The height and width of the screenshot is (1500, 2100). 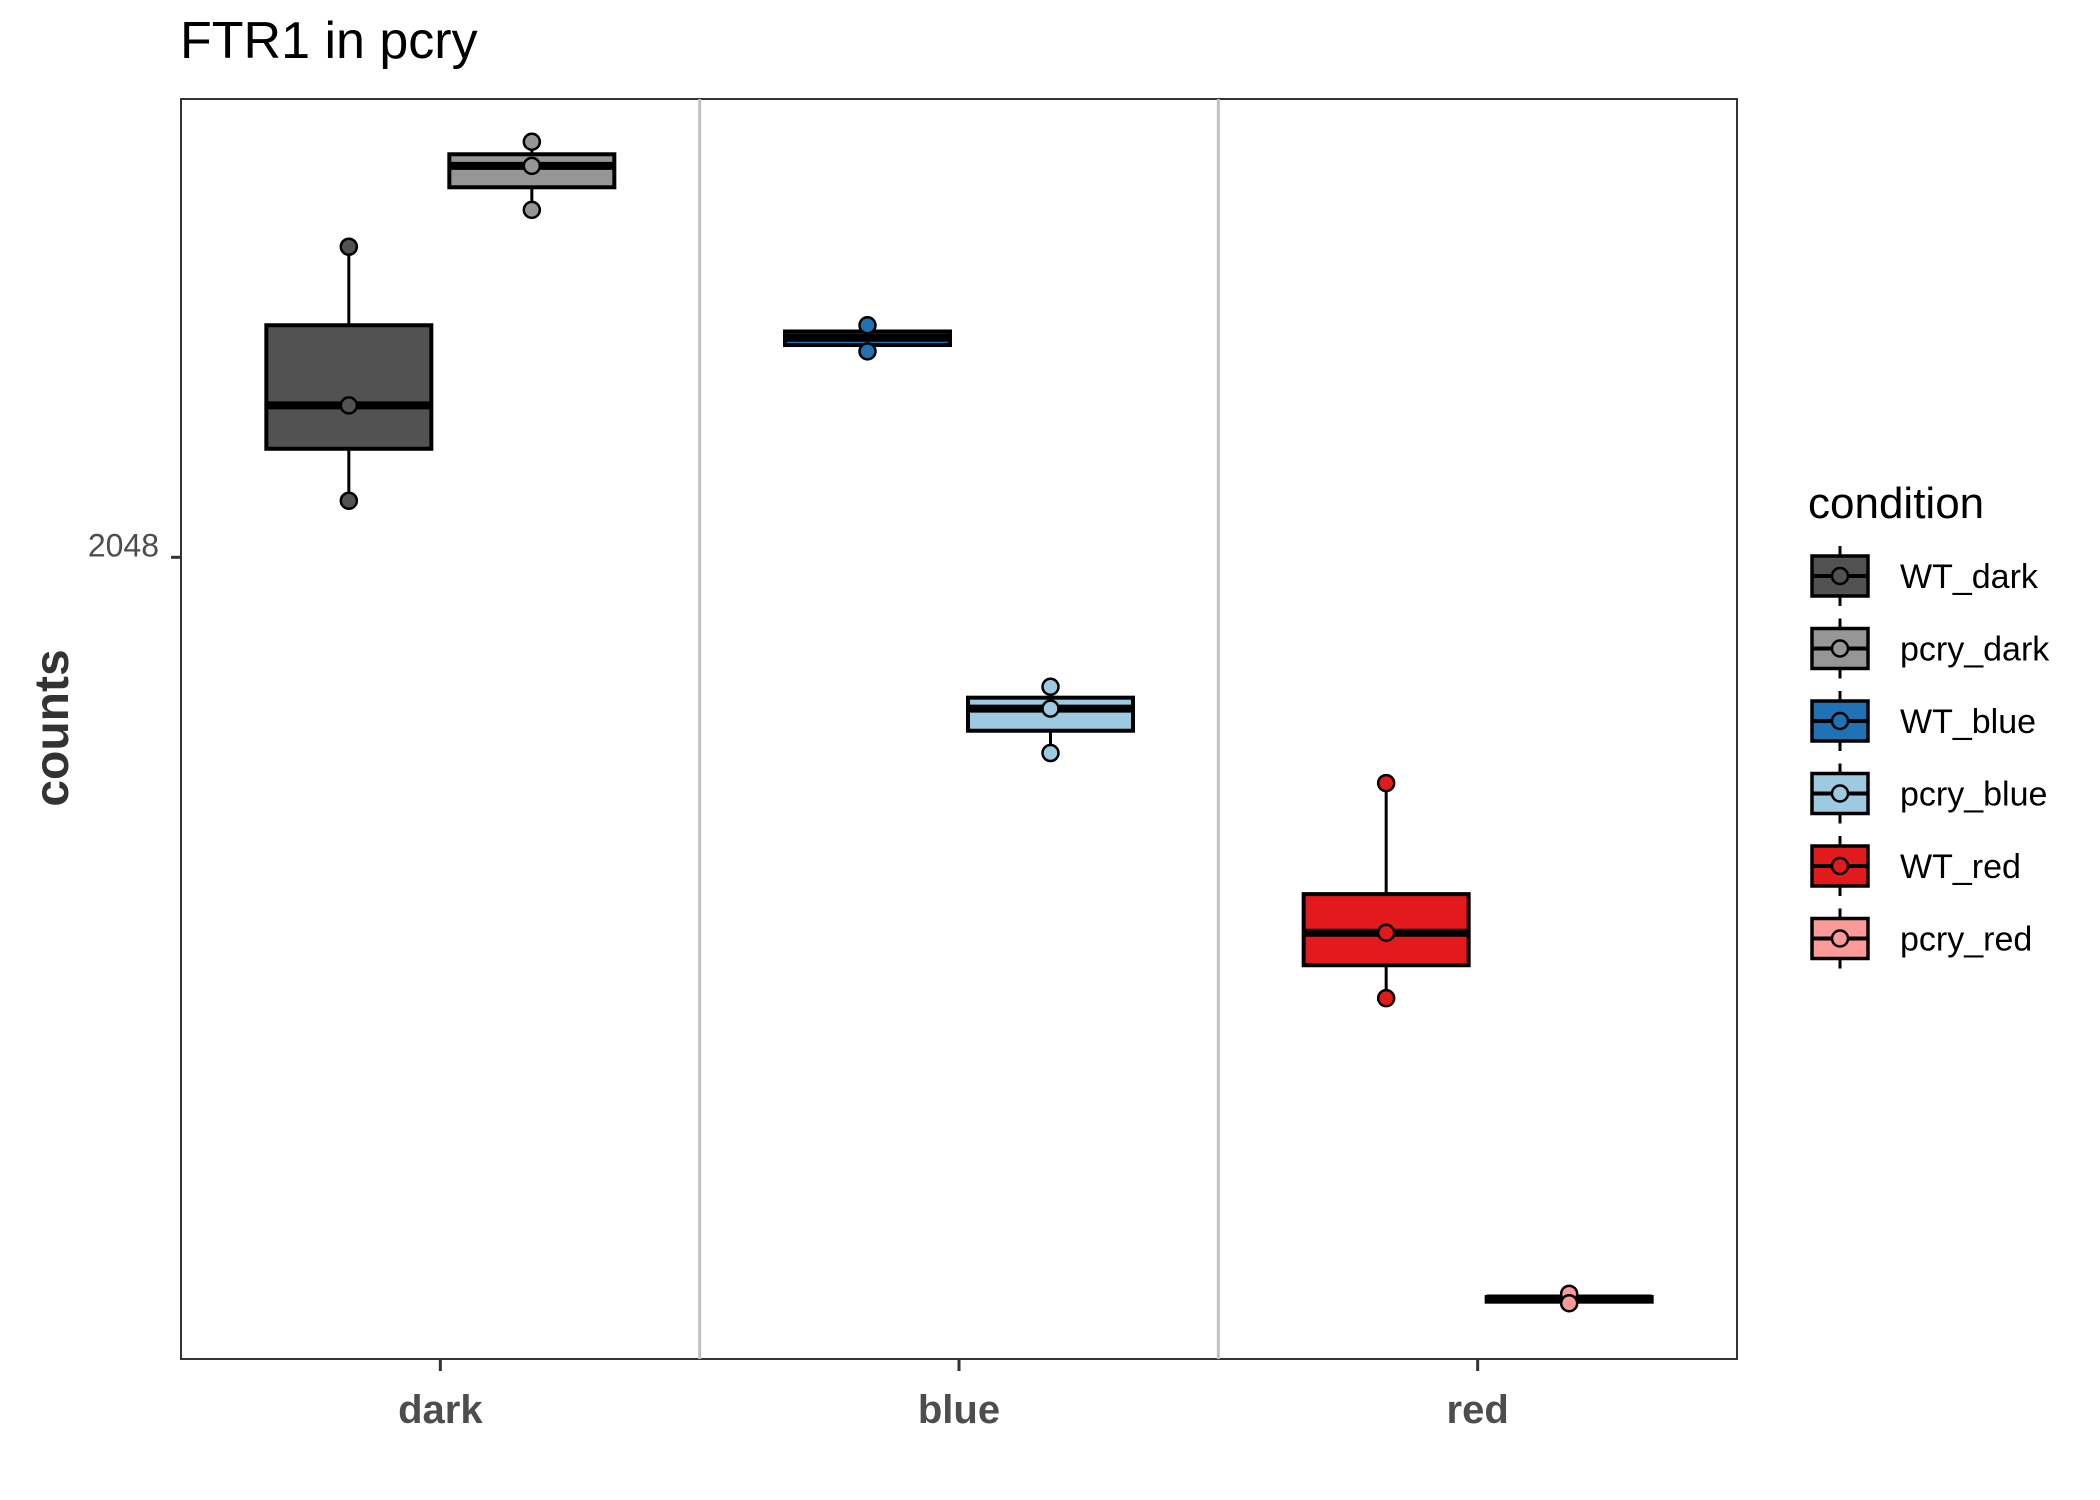 What do you see at coordinates (1969, 577) in the screenshot?
I see `legend-label: WT_dark` at bounding box center [1969, 577].